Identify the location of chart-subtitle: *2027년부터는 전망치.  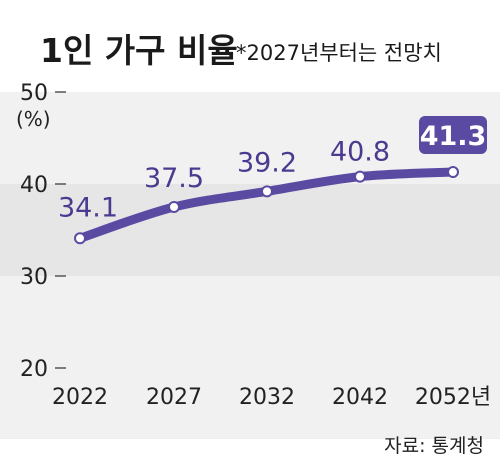
(339, 53).